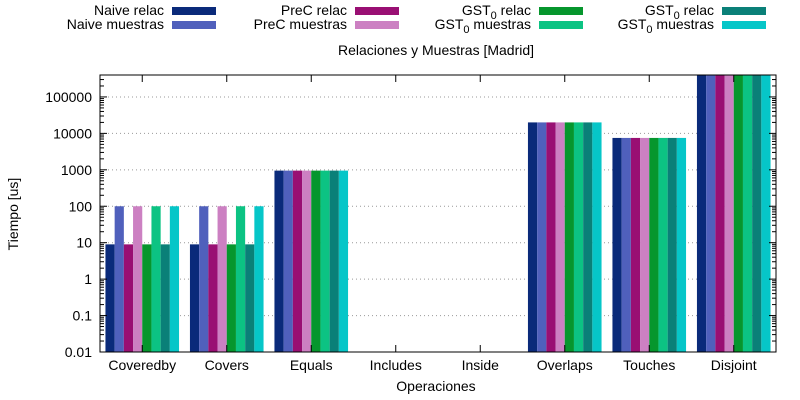  I want to click on y-tick-label: 1000, so click(76, 170).